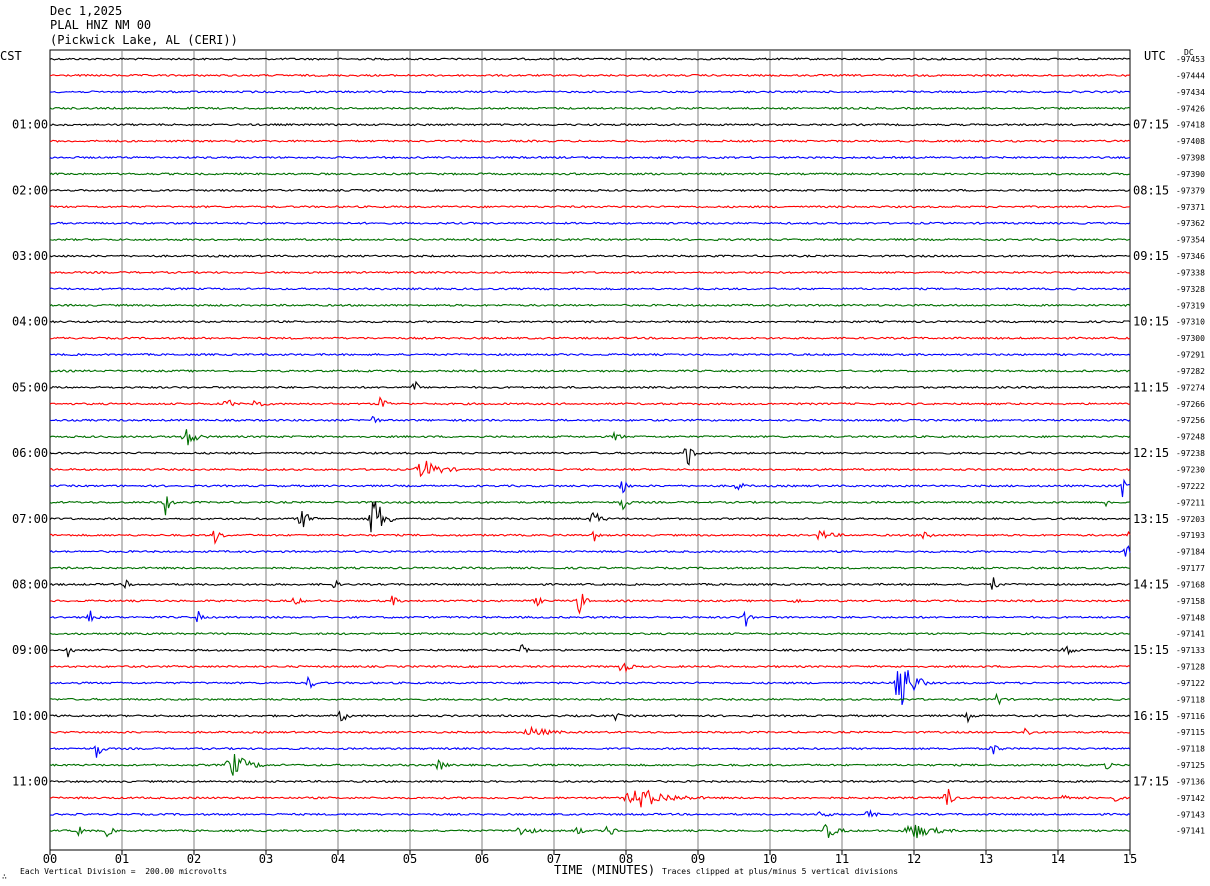 The height and width of the screenshot is (886, 1210). What do you see at coordinates (1190, 568) in the screenshot?
I see `trace-dc-label: -97177` at bounding box center [1190, 568].